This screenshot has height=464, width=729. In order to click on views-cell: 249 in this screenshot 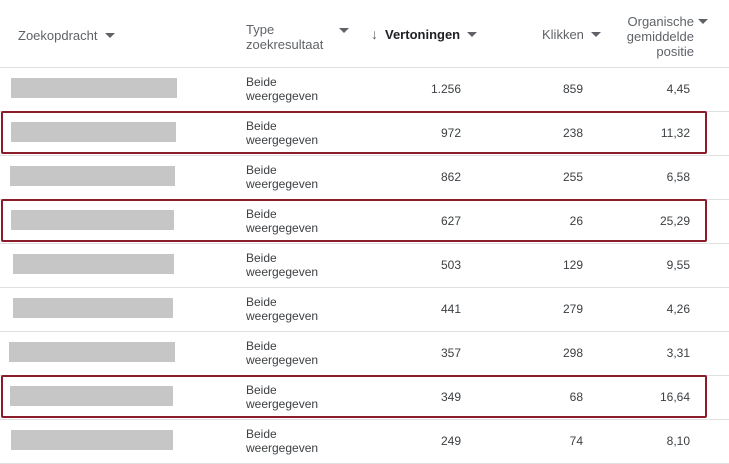, I will do `click(450, 441)`.